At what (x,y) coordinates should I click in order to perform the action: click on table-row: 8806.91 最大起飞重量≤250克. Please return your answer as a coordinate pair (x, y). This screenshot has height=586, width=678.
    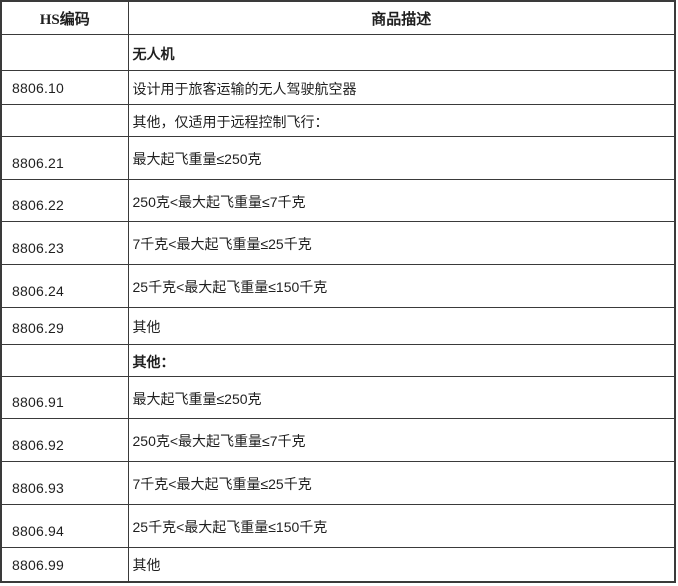
    Looking at the image, I should click on (338, 397).